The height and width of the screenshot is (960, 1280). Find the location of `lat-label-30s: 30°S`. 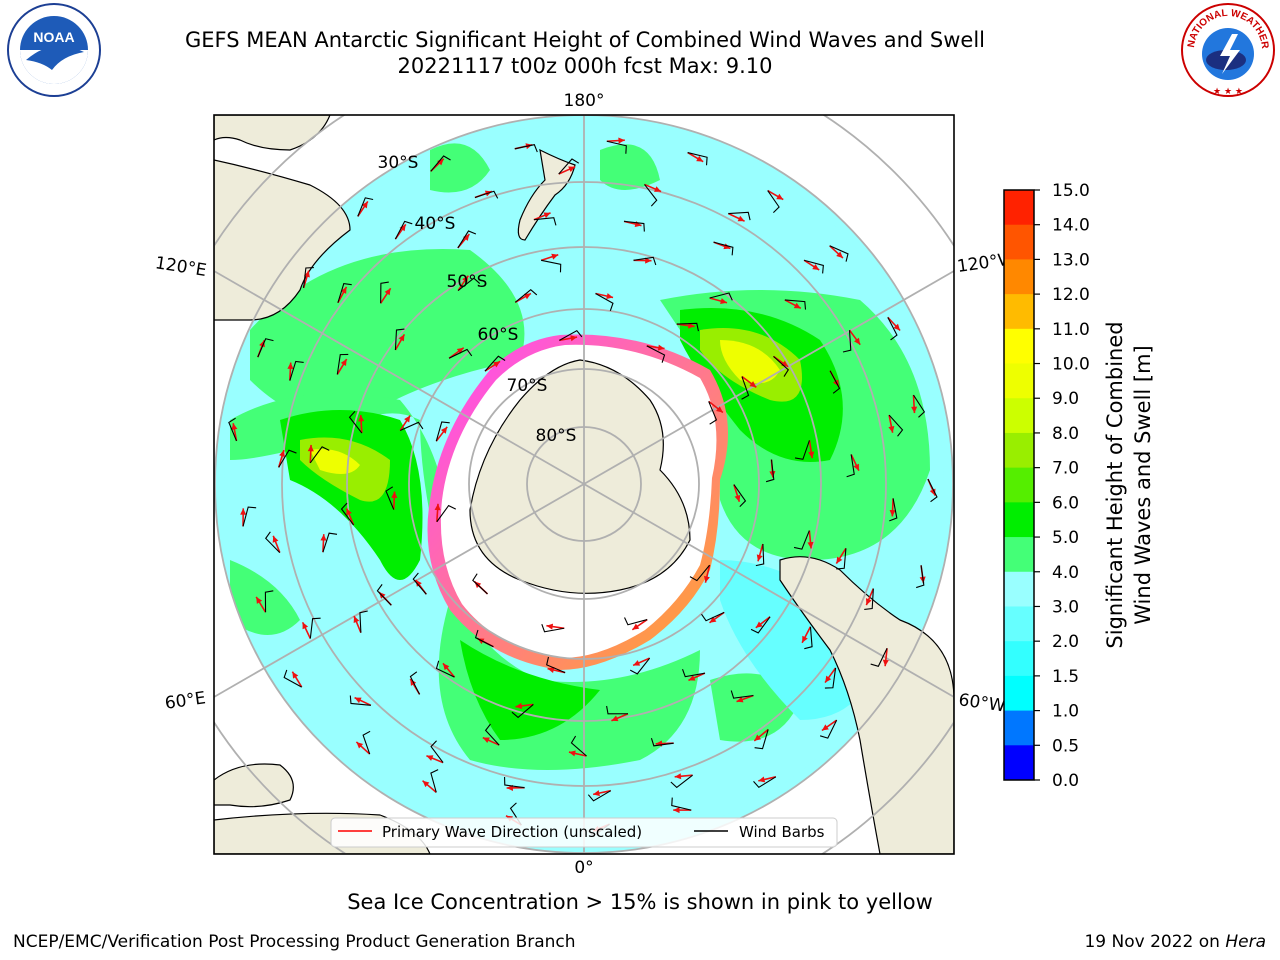

lat-label-30s: 30°S is located at coordinates (398, 163).